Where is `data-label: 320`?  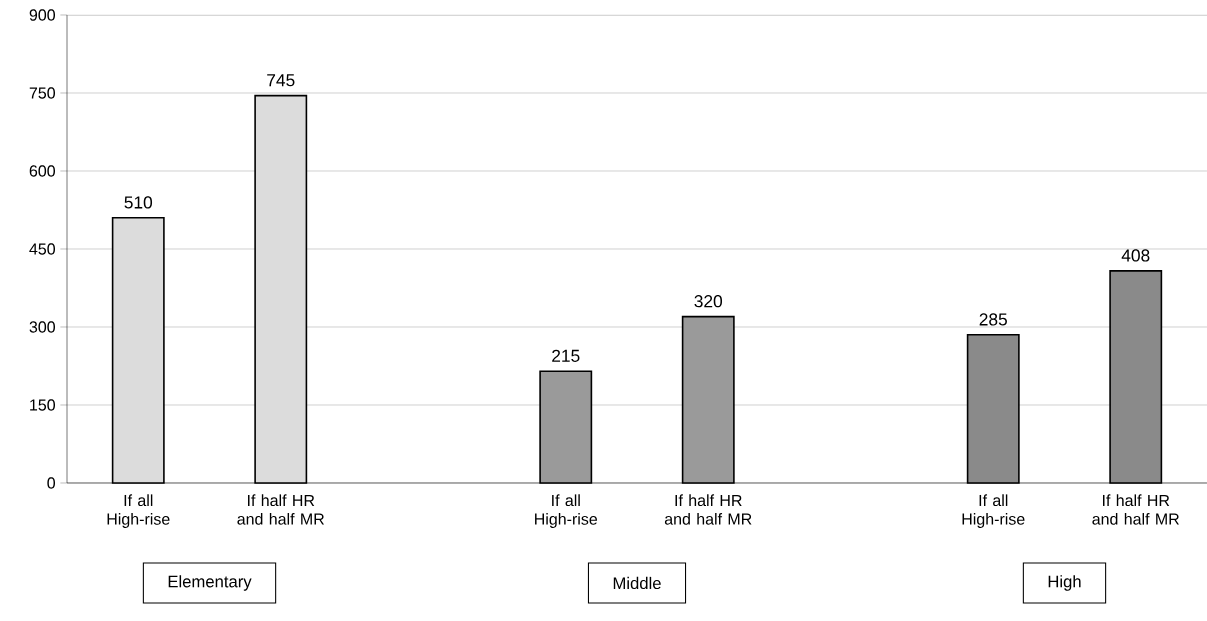 data-label: 320 is located at coordinates (708, 301).